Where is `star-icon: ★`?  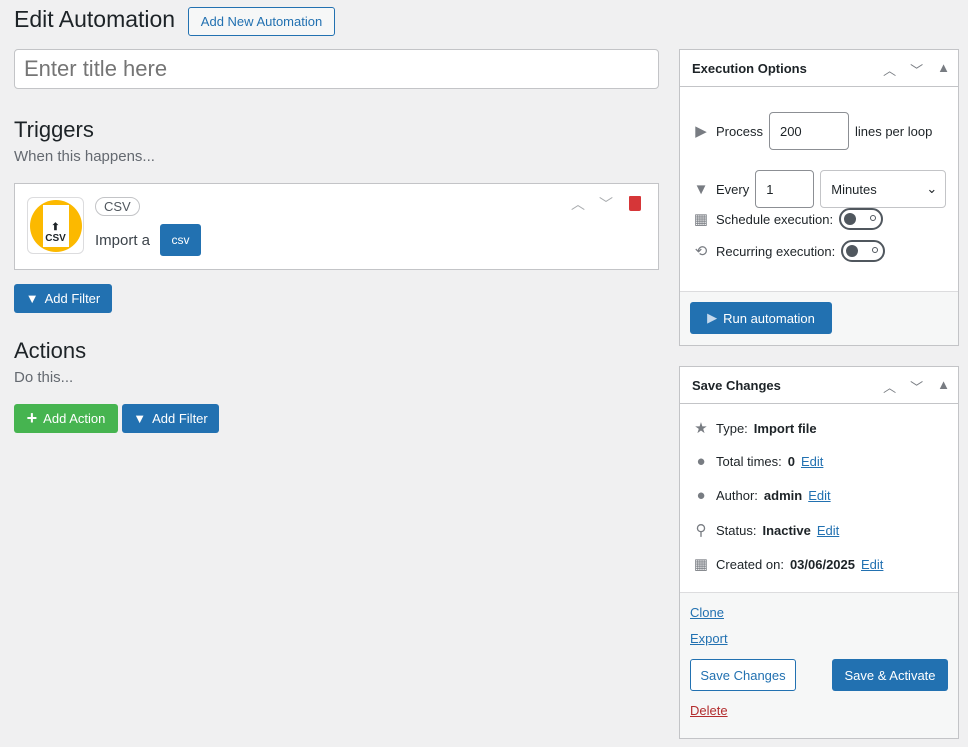 star-icon: ★ is located at coordinates (701, 428).